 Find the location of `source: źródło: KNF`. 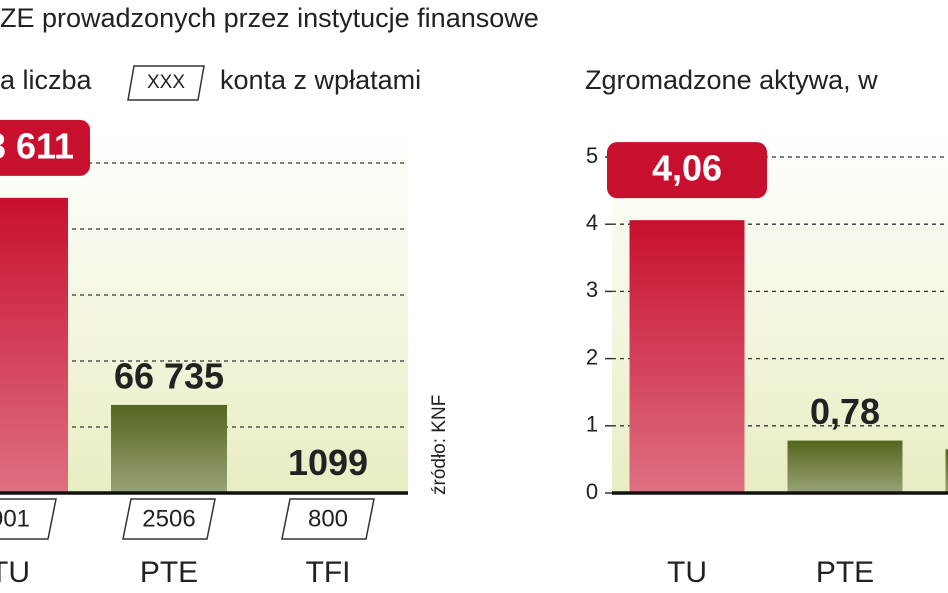

source: źródło: KNF is located at coordinates (439, 445).